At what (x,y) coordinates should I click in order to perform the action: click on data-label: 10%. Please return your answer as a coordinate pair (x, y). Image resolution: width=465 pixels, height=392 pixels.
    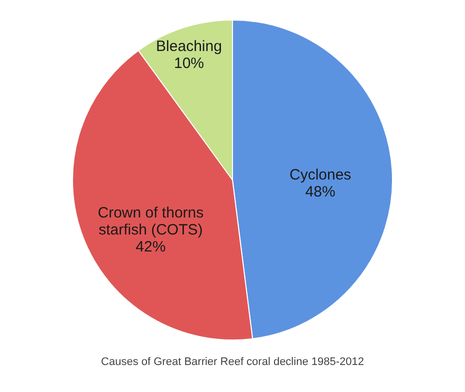
    Looking at the image, I should click on (189, 63).